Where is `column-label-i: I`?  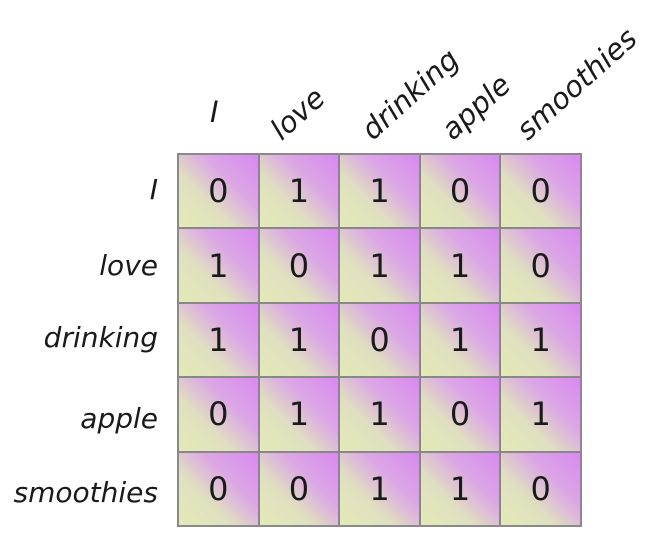 column-label-i: I is located at coordinates (214, 112).